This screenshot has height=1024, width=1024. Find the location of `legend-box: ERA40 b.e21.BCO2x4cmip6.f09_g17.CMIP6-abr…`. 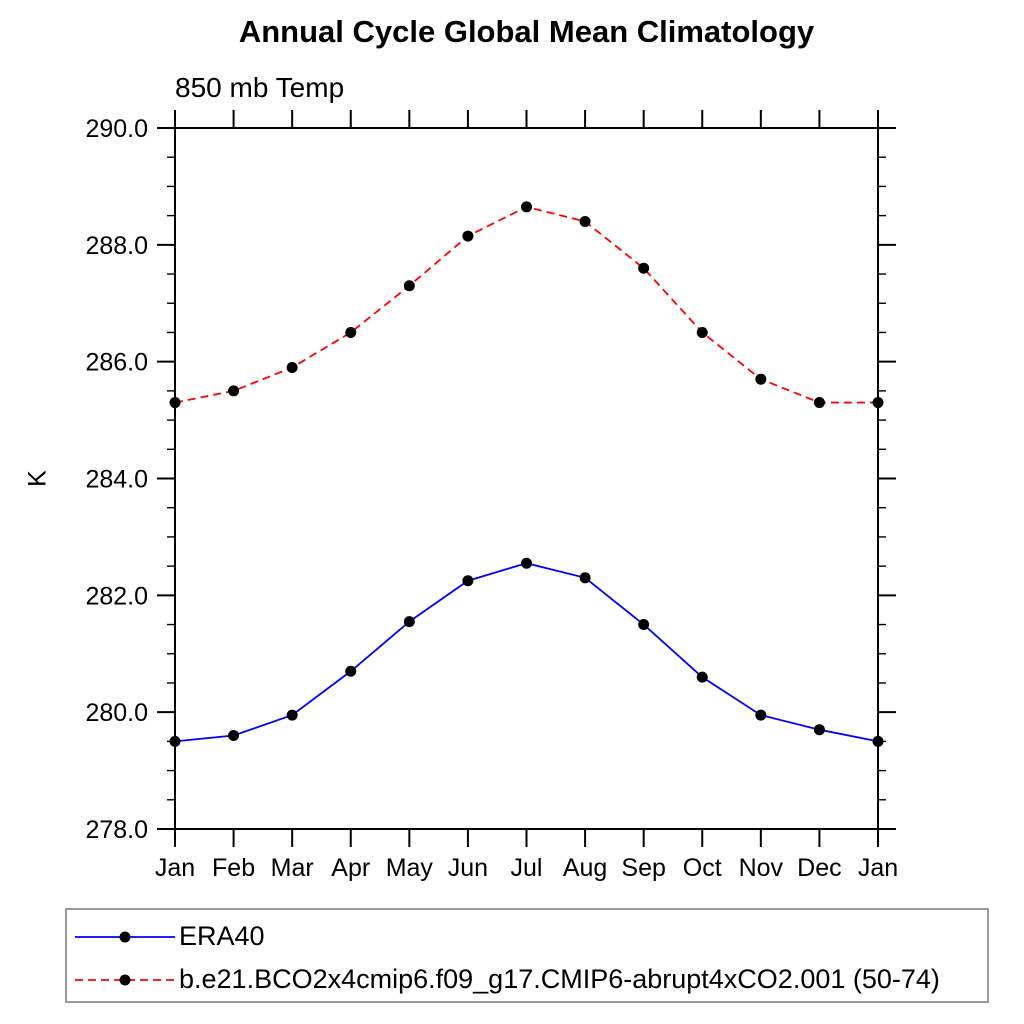

legend-box: ERA40 b.e21.BCO2x4cmip6.f09_g17.CMIP6-abr… is located at coordinates (527, 955).